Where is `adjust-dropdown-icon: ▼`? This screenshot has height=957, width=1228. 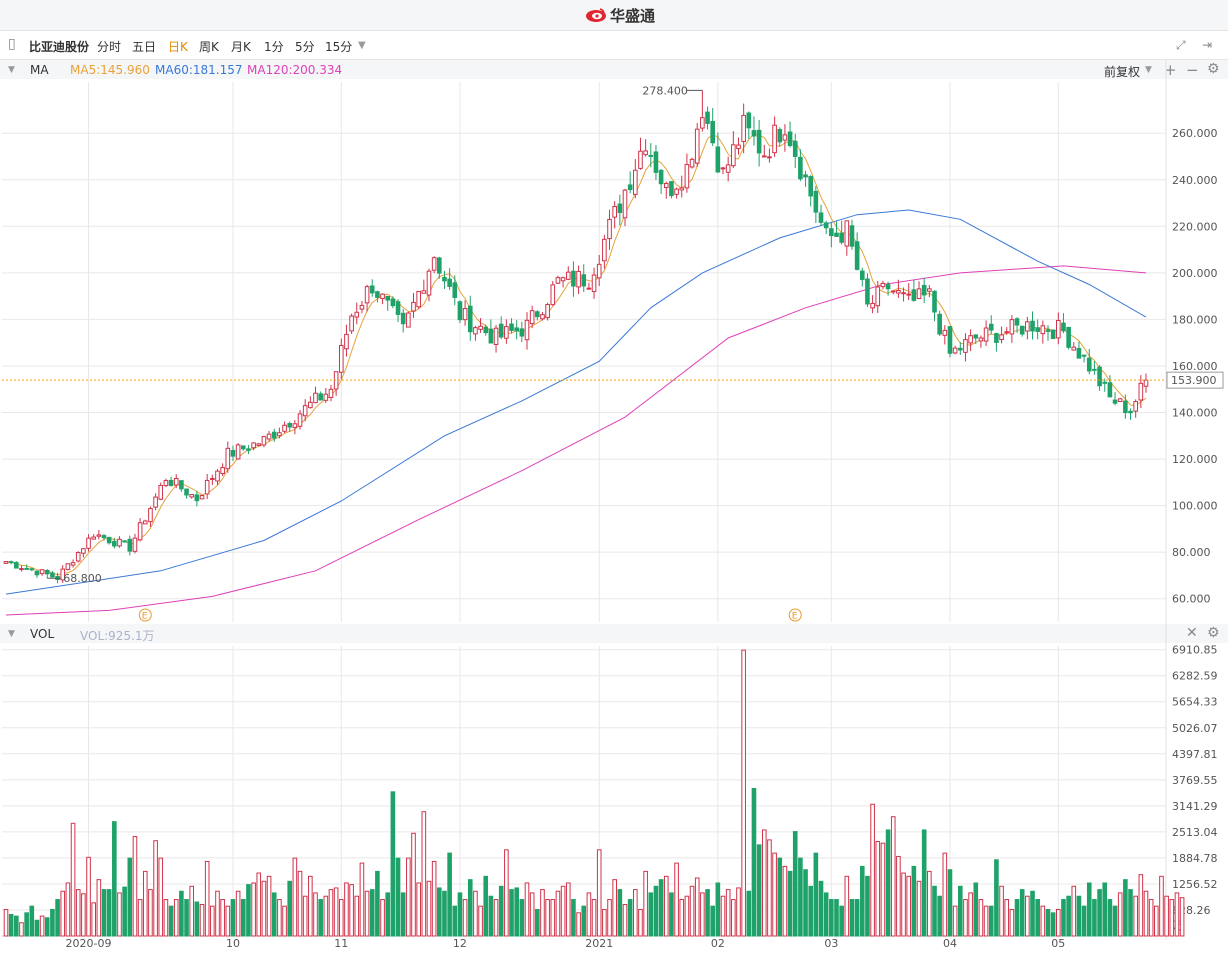 adjust-dropdown-icon: ▼ is located at coordinates (1148, 70).